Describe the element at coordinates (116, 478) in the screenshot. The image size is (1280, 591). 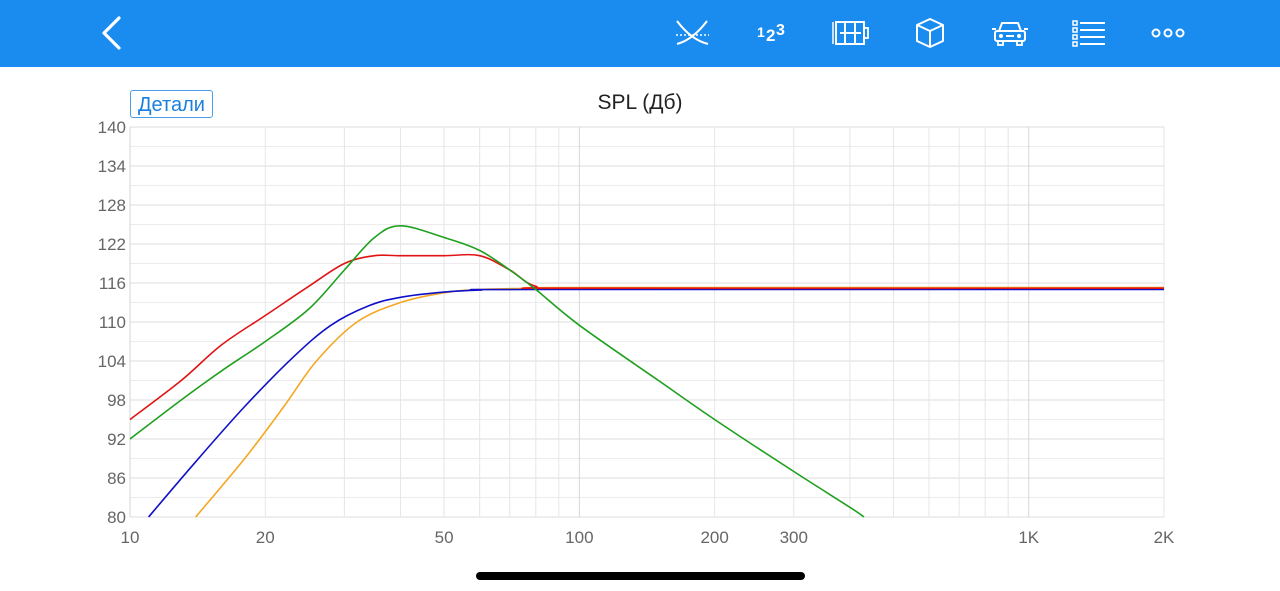
I see `y-tick-label: 86` at that location.